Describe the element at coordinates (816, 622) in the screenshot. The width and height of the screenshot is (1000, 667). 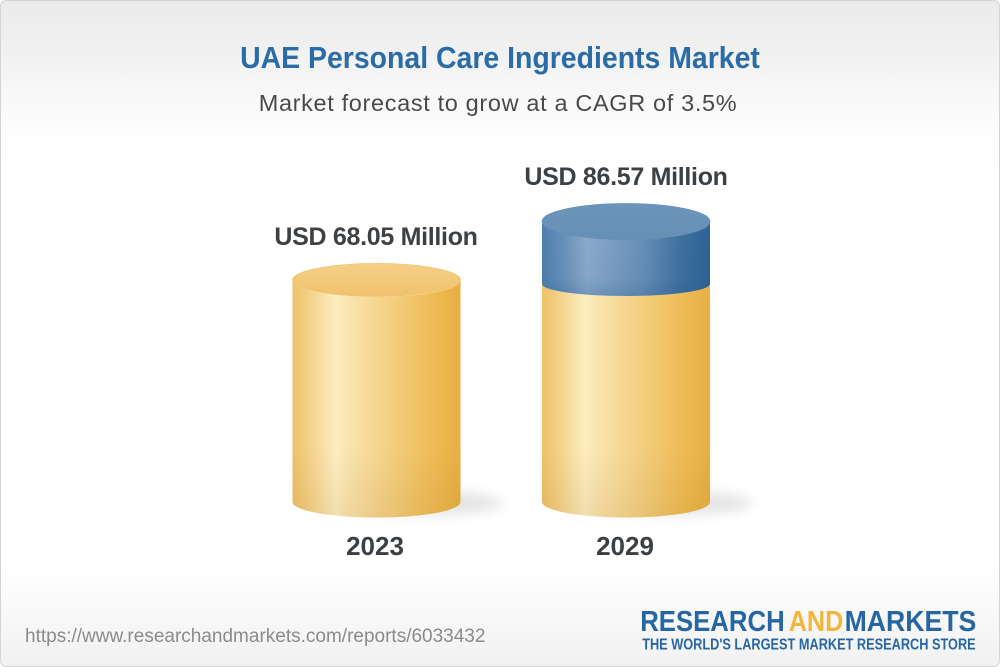
I see `svg-text: AND` at that location.